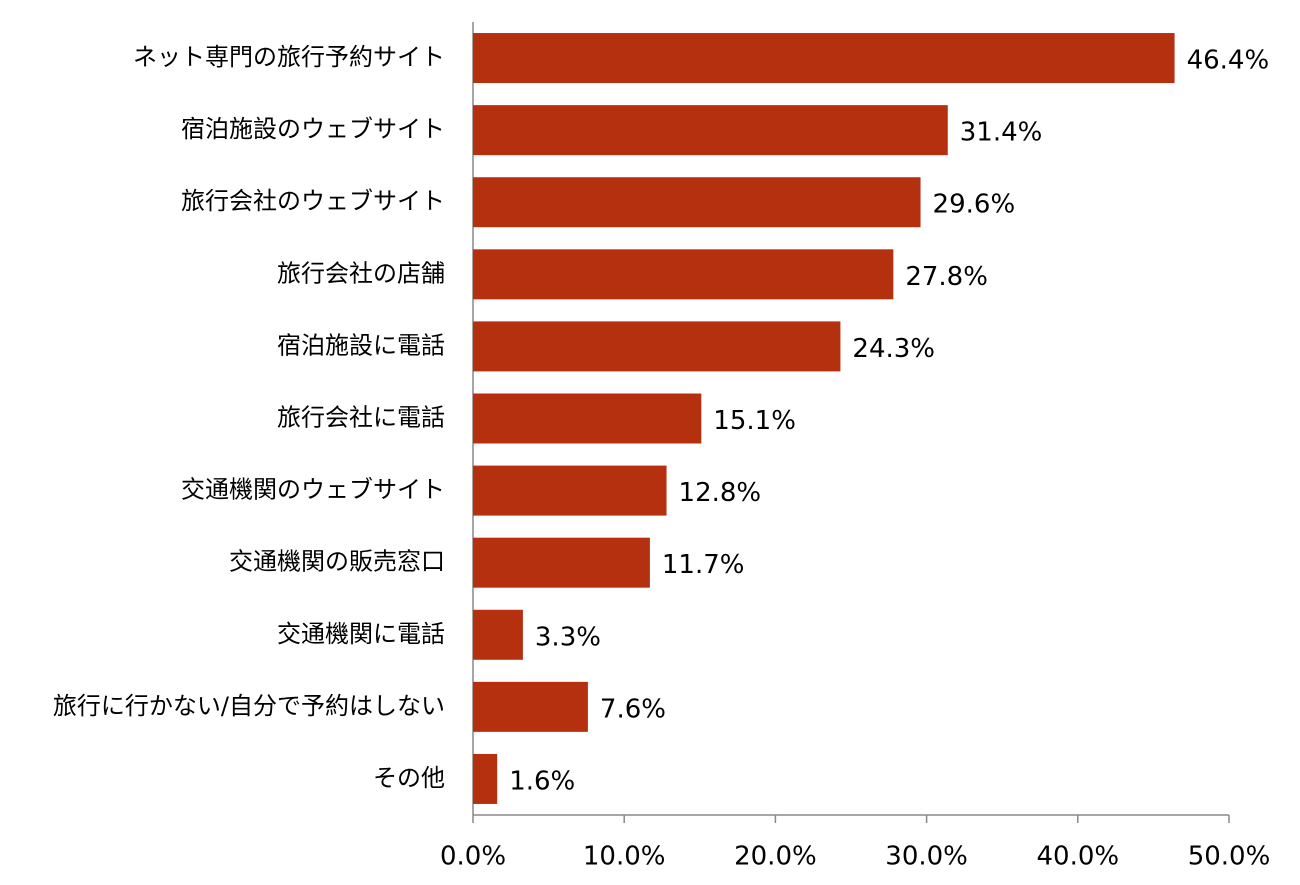 The width and height of the screenshot is (1300, 885). I want to click on value-label: 1.6%, so click(542, 781).